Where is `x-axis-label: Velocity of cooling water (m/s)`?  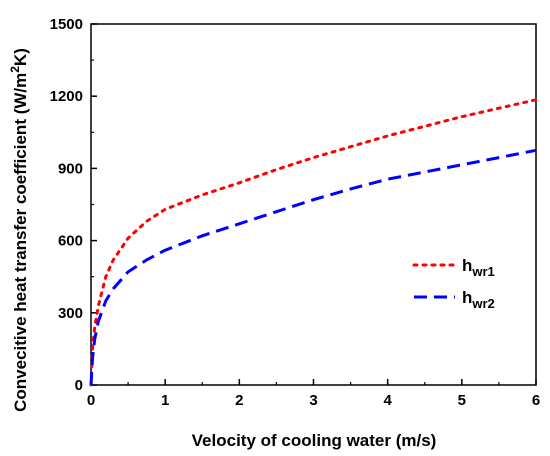 x-axis-label: Velocity of cooling water (m/s) is located at coordinates (314, 440).